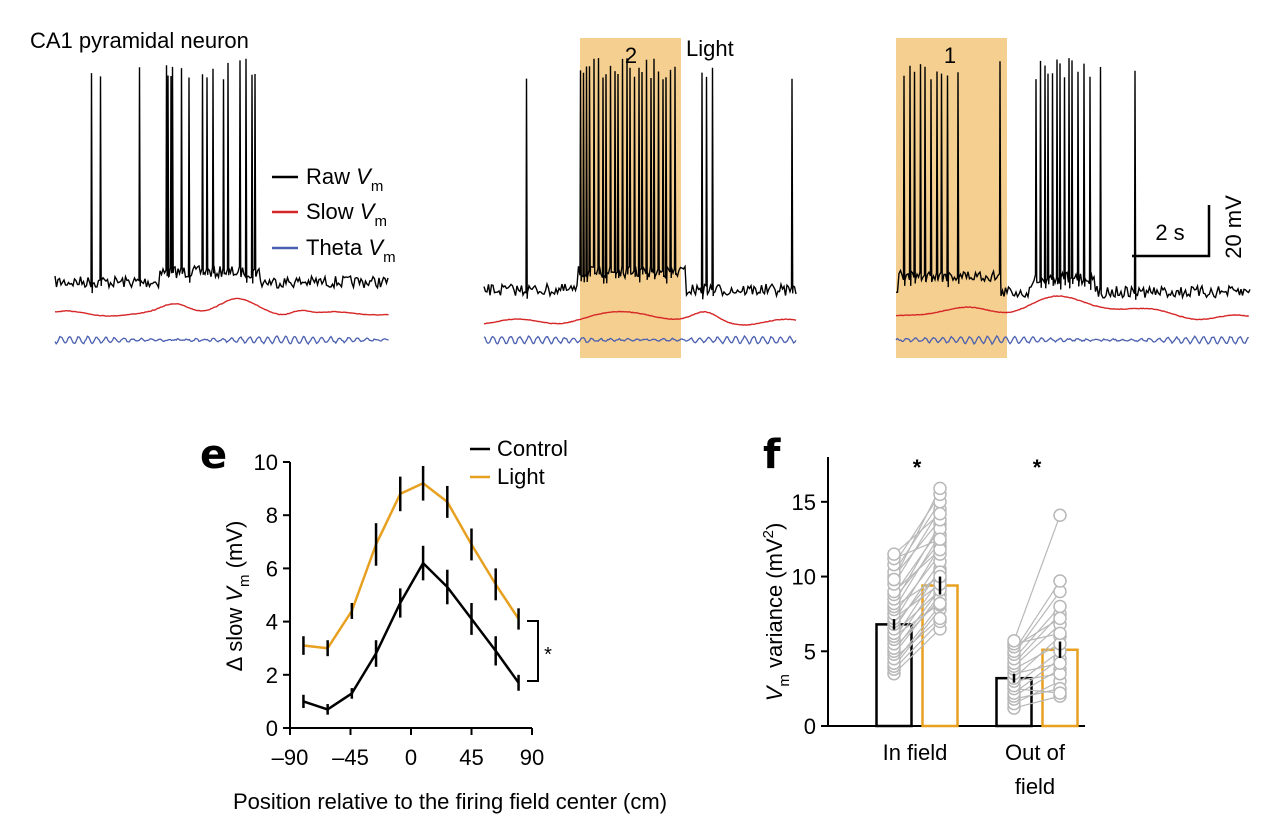  I want to click on legend-label-slow: Slow Vm, so click(346, 214).